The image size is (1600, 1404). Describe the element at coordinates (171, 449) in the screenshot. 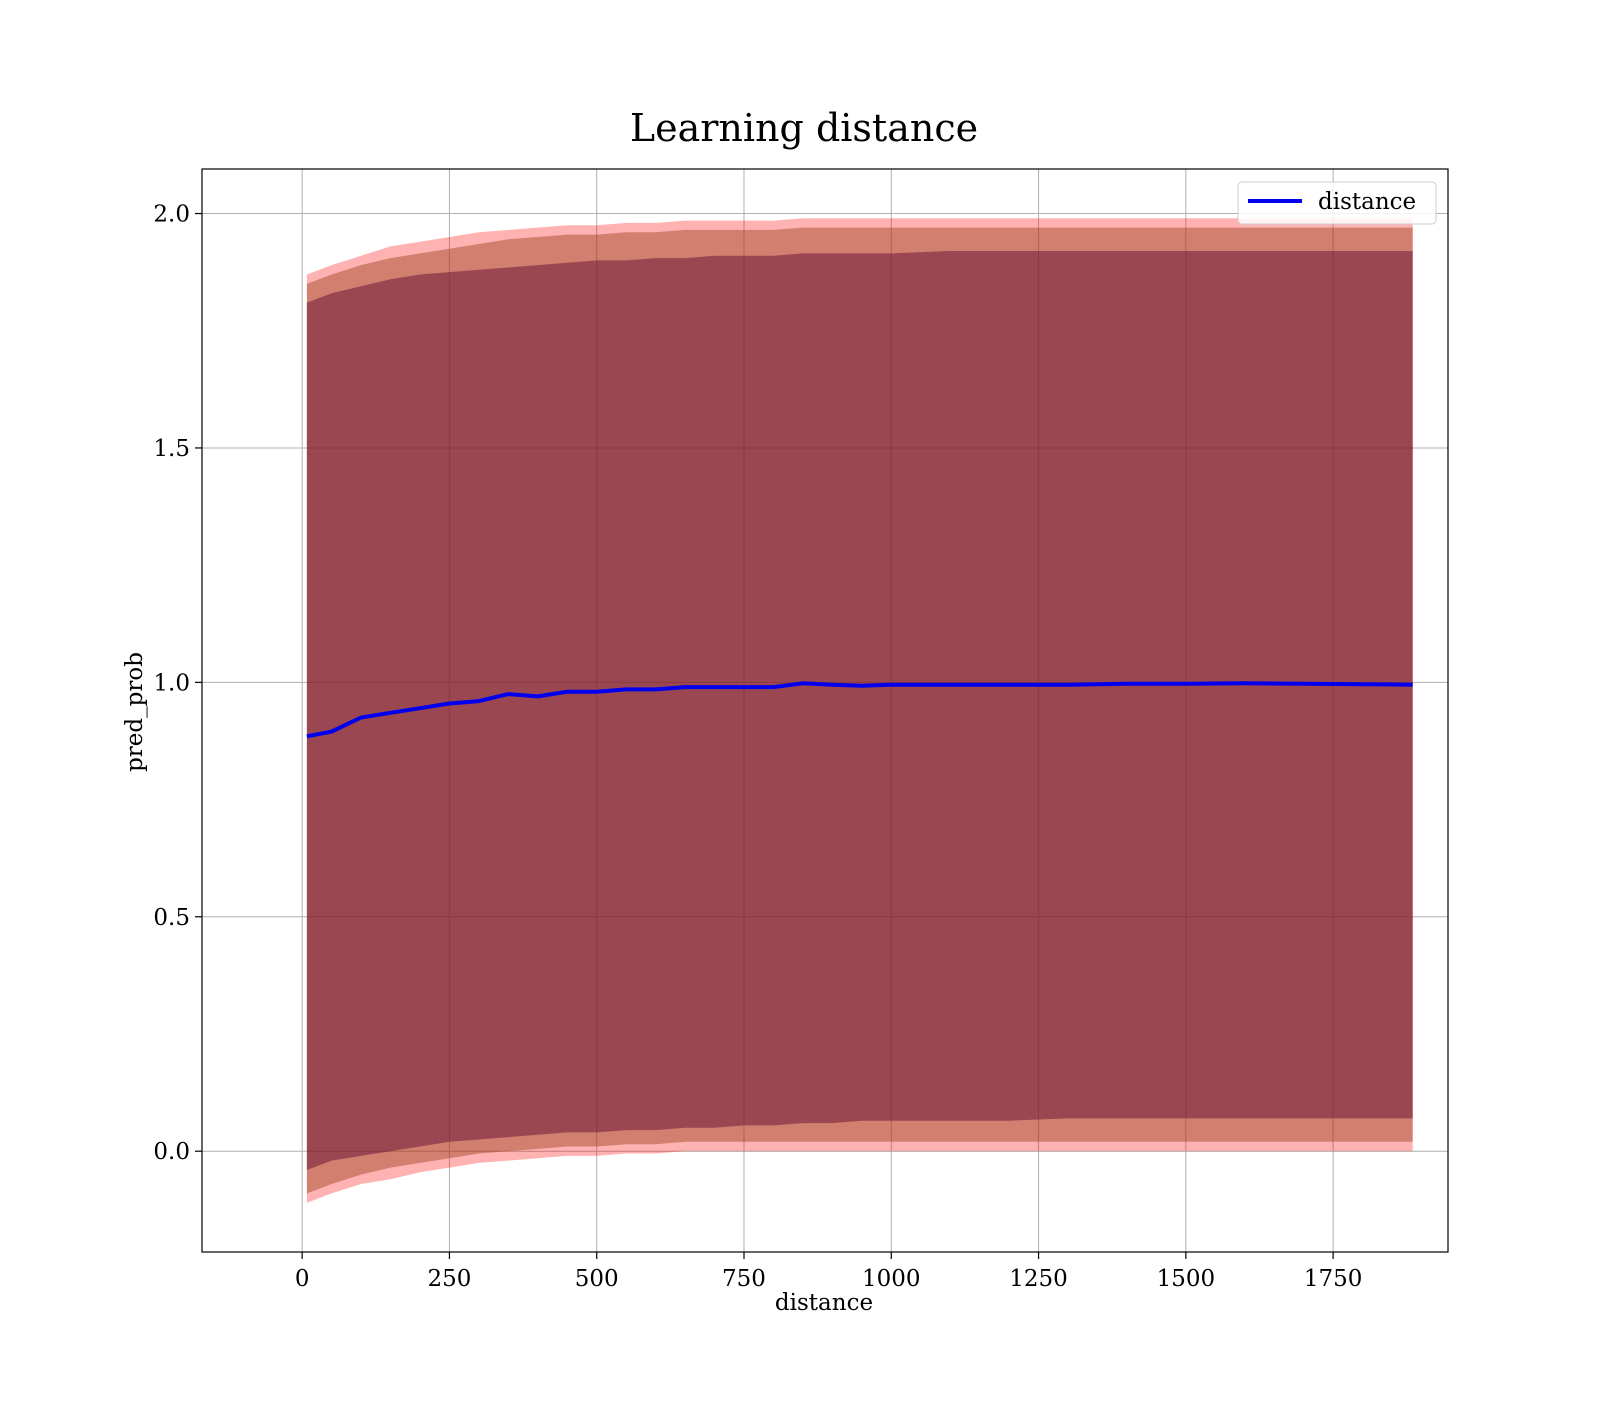

I see `y-tick-label-3: 1.5` at that location.